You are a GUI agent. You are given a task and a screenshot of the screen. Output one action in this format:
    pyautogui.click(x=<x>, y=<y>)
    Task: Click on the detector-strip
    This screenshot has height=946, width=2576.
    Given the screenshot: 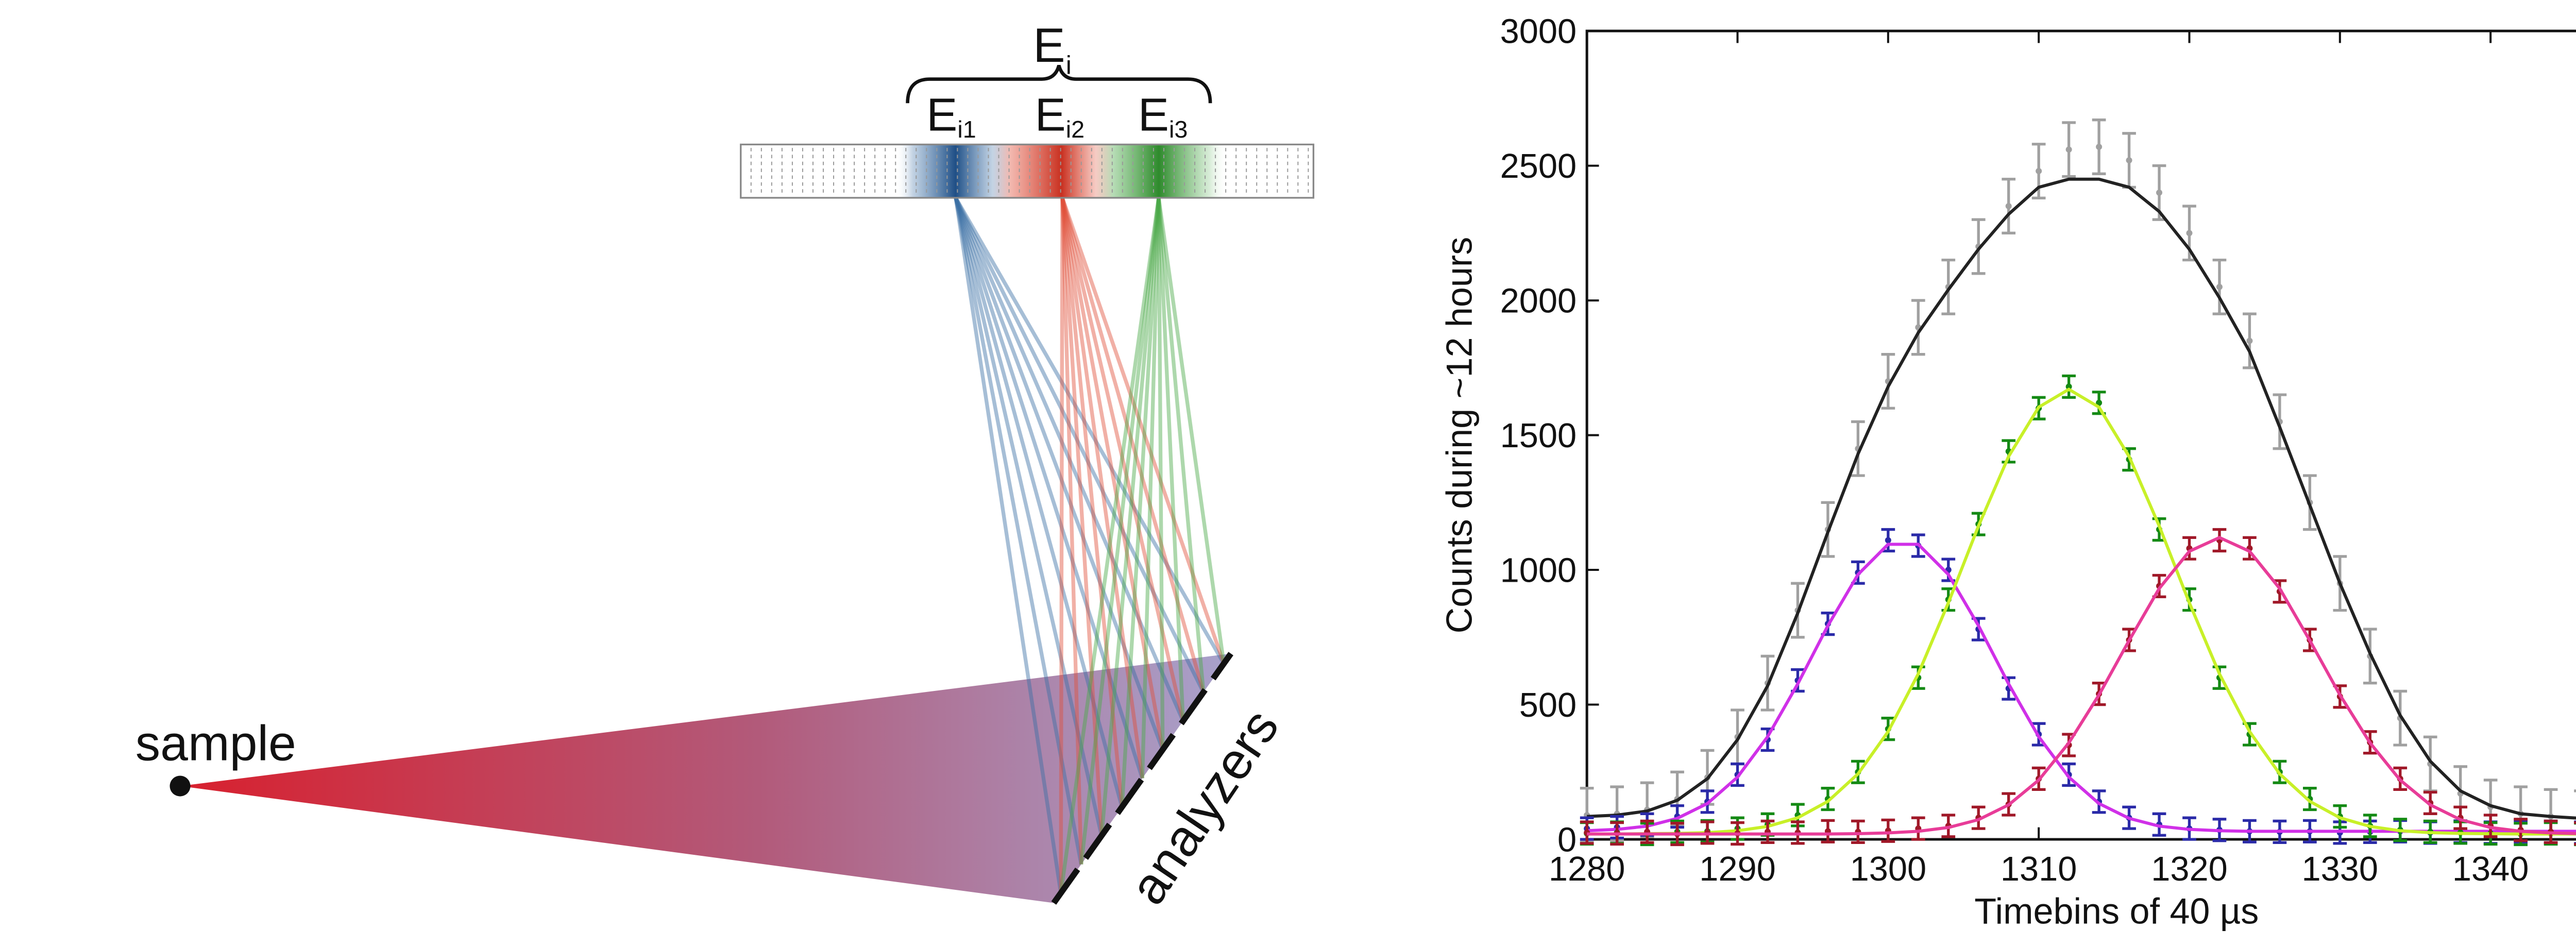 What is the action you would take?
    pyautogui.click(x=1027, y=171)
    